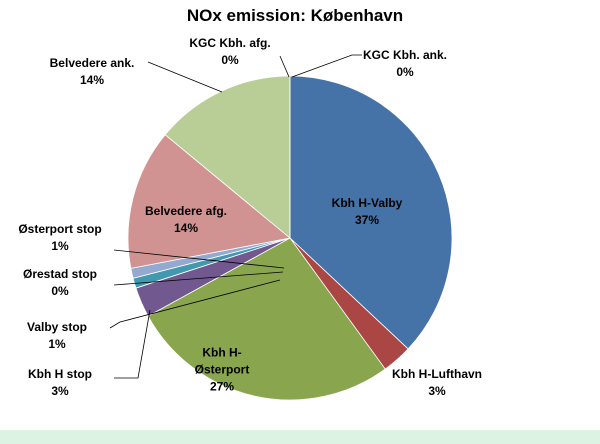  What do you see at coordinates (222, 386) in the screenshot?
I see `value-label: 27%` at bounding box center [222, 386].